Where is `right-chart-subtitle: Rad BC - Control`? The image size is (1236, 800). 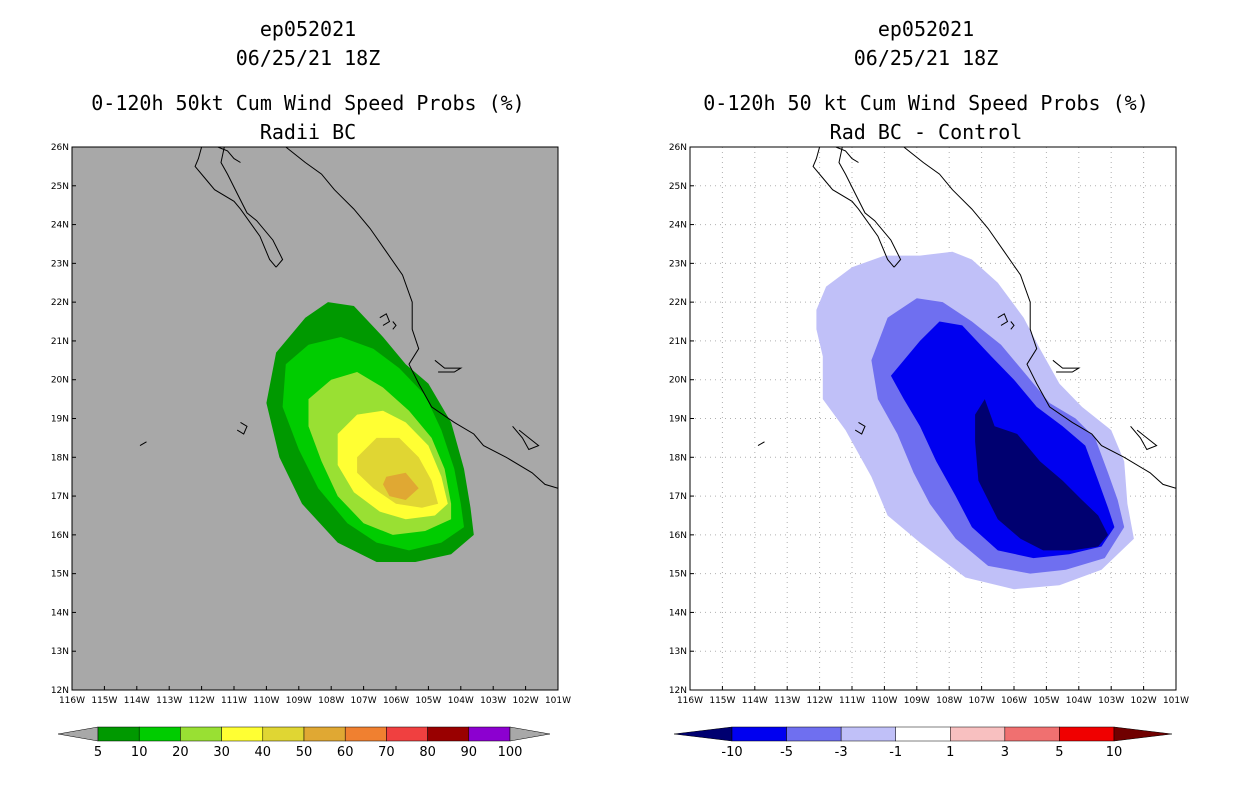
right-chart-subtitle: Rad BC - Control is located at coordinates (926, 132).